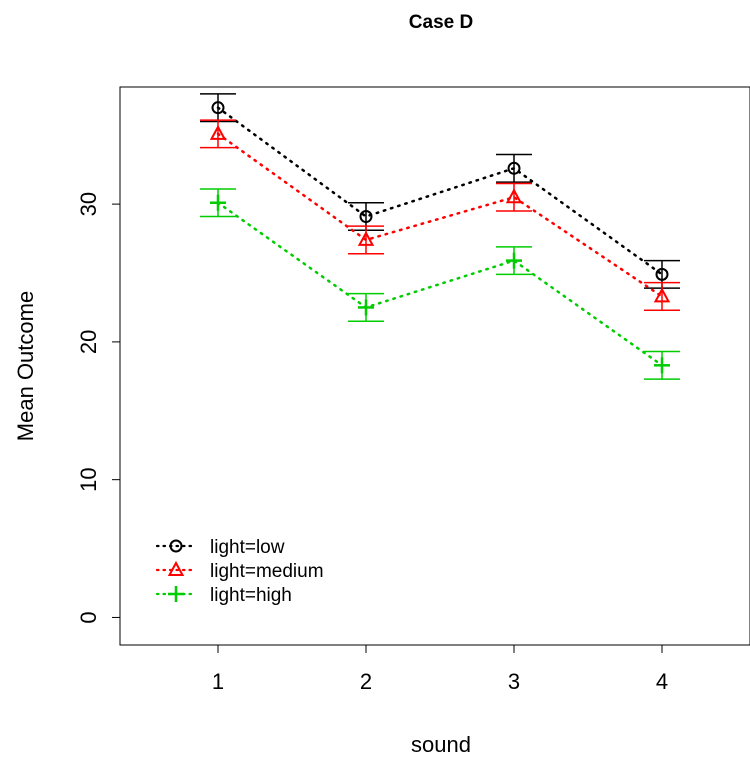  What do you see at coordinates (366, 681) in the screenshot?
I see `x-tick-label: 2` at bounding box center [366, 681].